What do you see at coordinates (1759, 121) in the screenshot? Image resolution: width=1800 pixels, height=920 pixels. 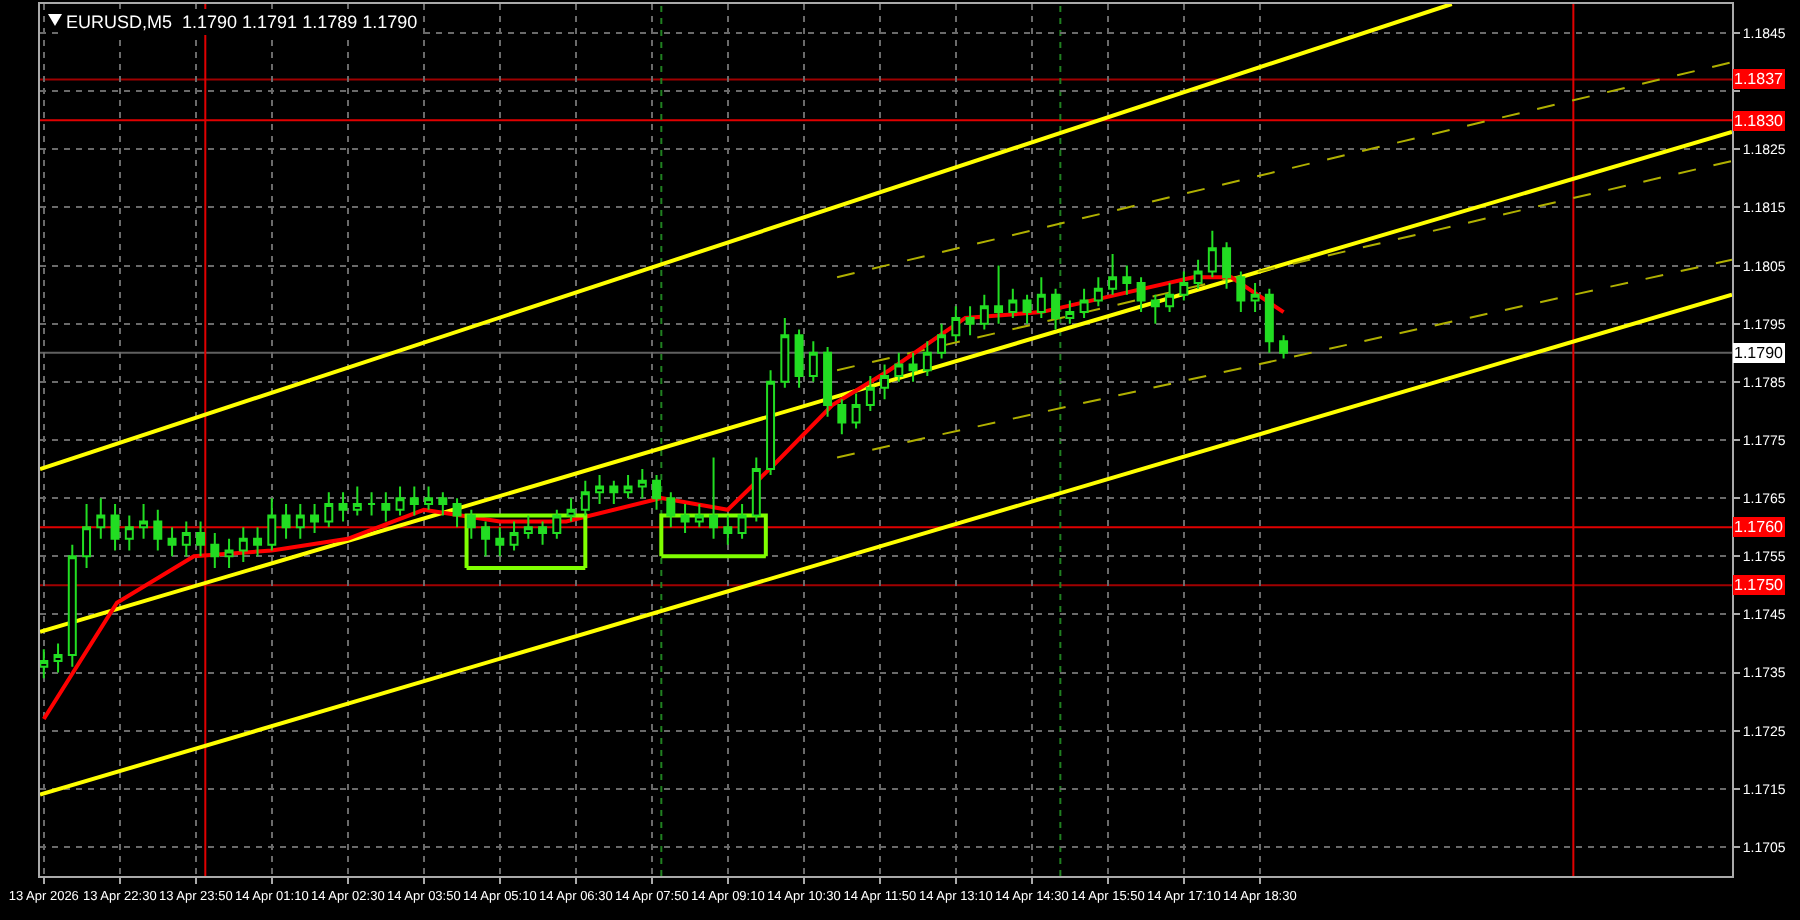 I see `ref-line-label: 1.1830` at bounding box center [1759, 121].